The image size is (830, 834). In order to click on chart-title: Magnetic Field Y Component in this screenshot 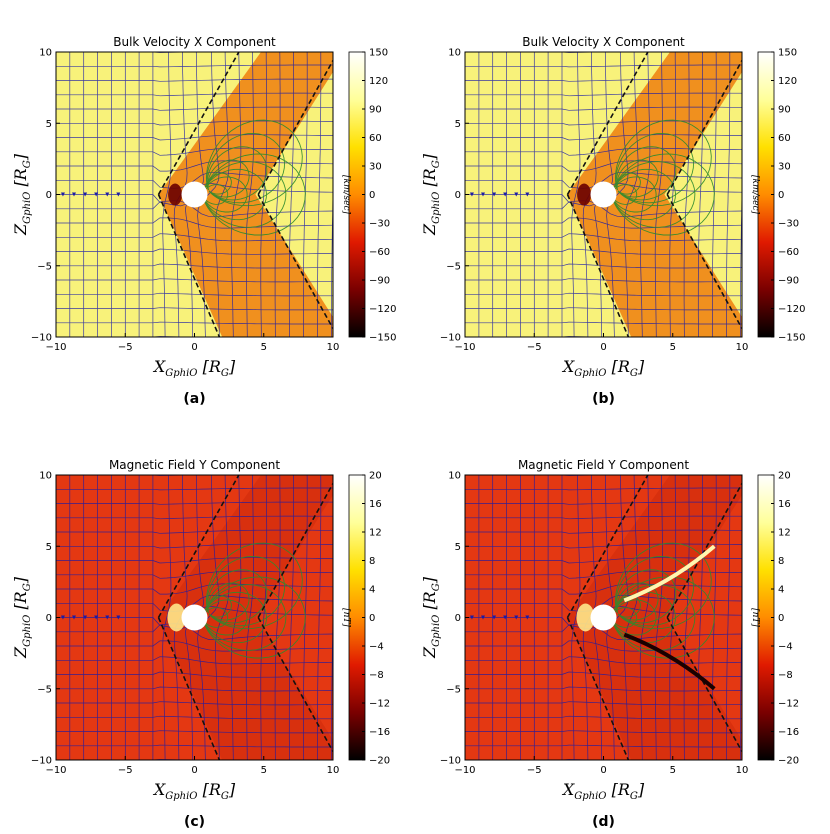, I will do `click(603, 465)`.